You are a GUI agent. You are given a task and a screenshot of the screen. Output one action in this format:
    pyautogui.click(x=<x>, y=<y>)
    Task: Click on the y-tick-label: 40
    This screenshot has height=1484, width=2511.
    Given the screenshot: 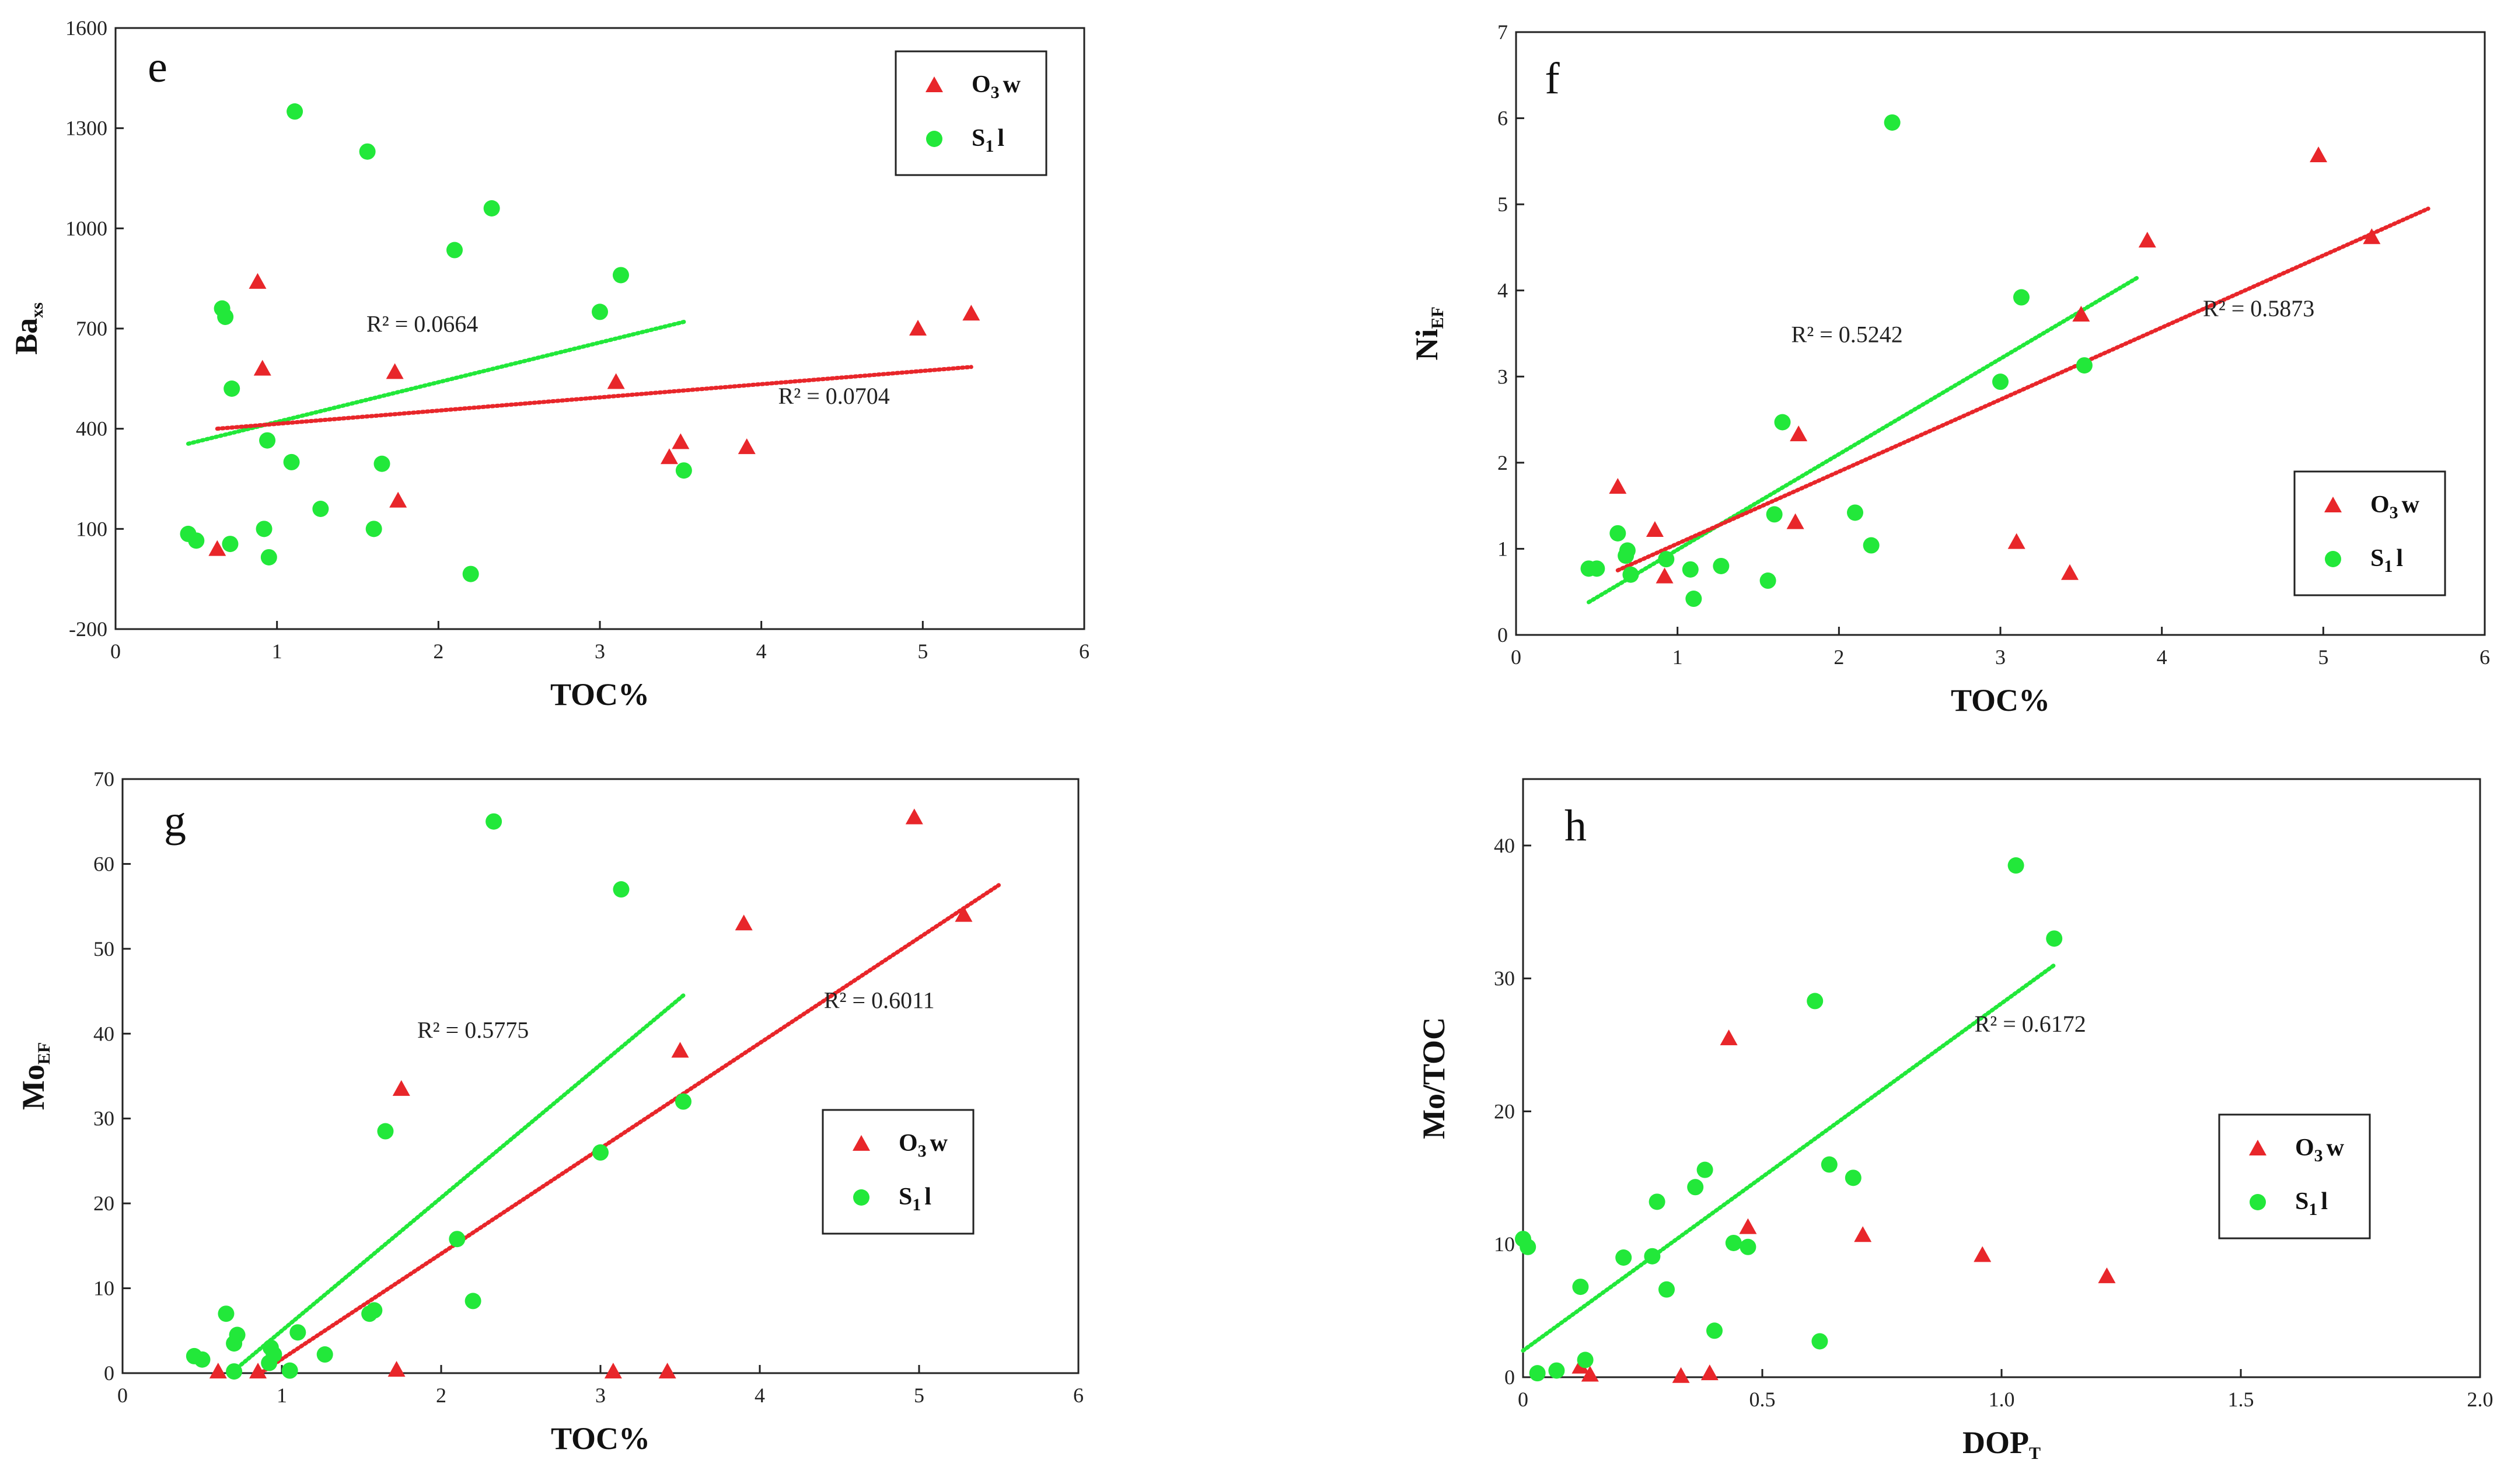 What is the action you would take?
    pyautogui.click(x=1504, y=846)
    